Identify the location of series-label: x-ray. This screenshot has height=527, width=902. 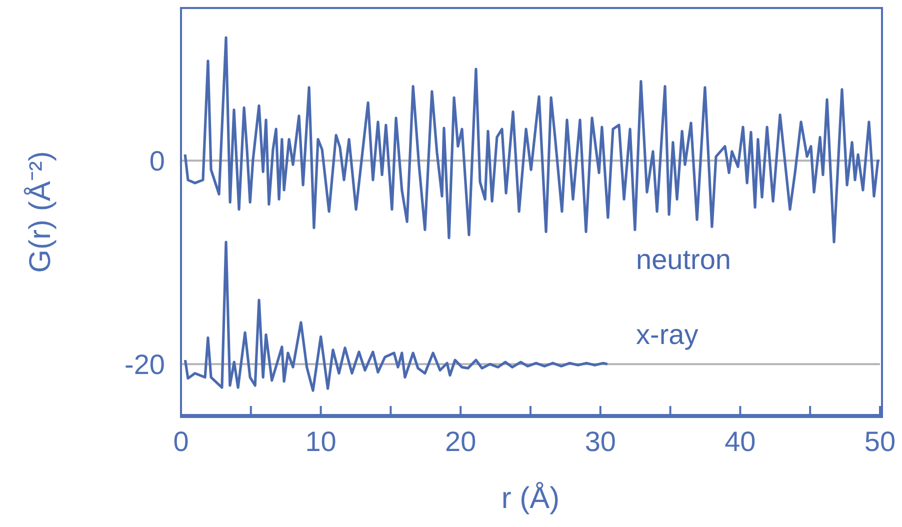
(667, 335).